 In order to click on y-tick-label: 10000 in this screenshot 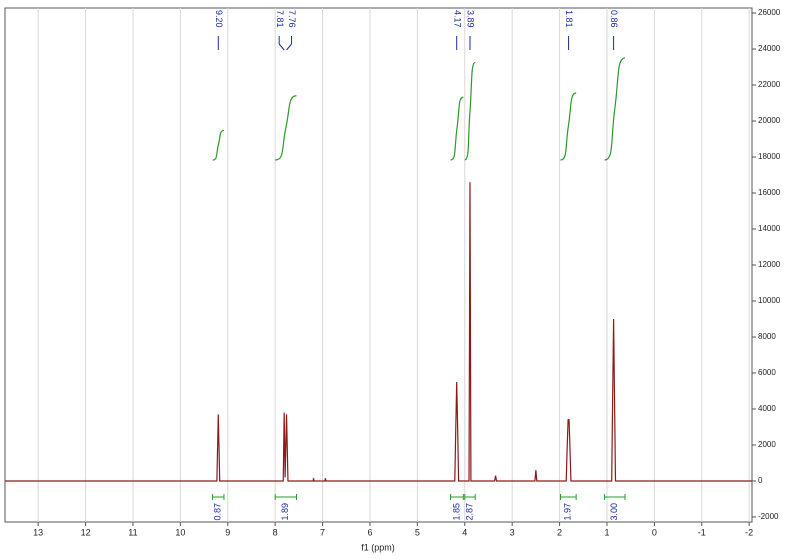, I will do `click(769, 300)`.